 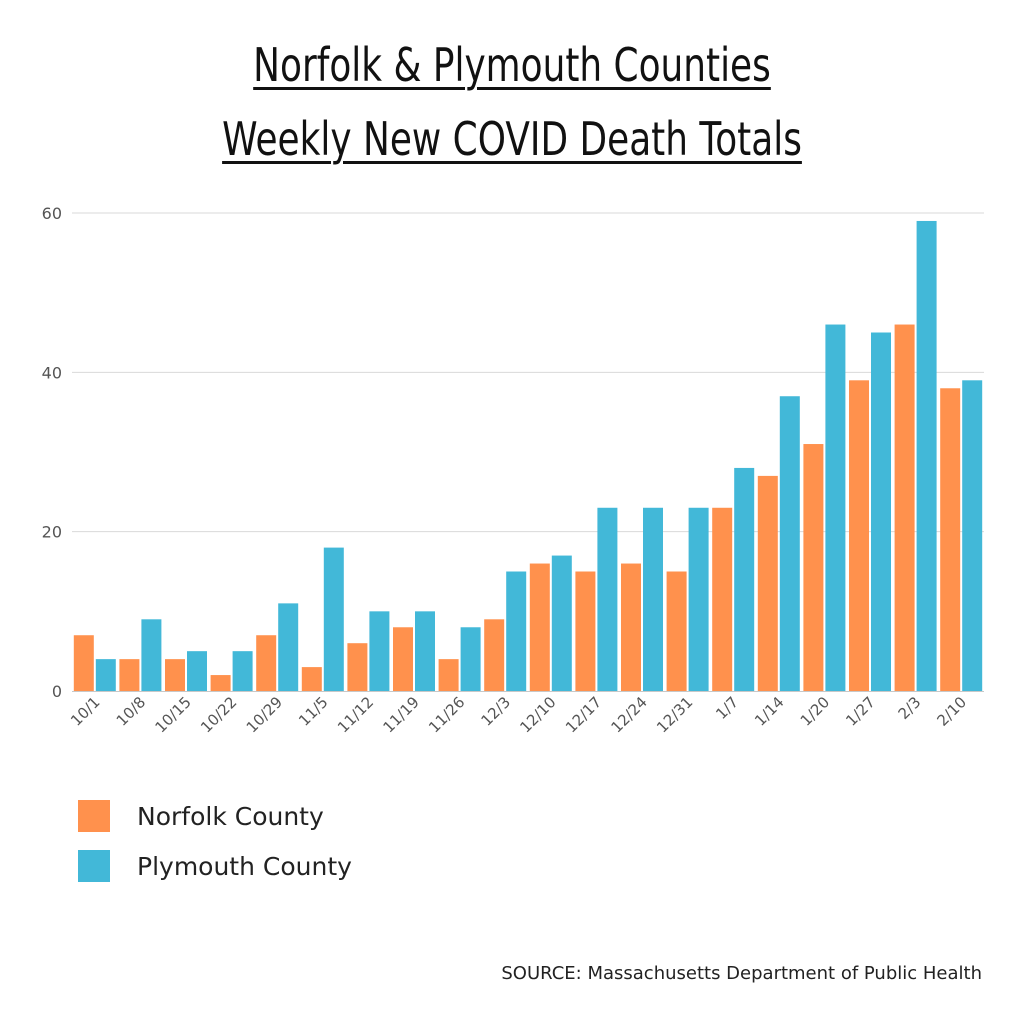 What do you see at coordinates (446, 714) in the screenshot?
I see `x-tick-label: 11/26` at bounding box center [446, 714].